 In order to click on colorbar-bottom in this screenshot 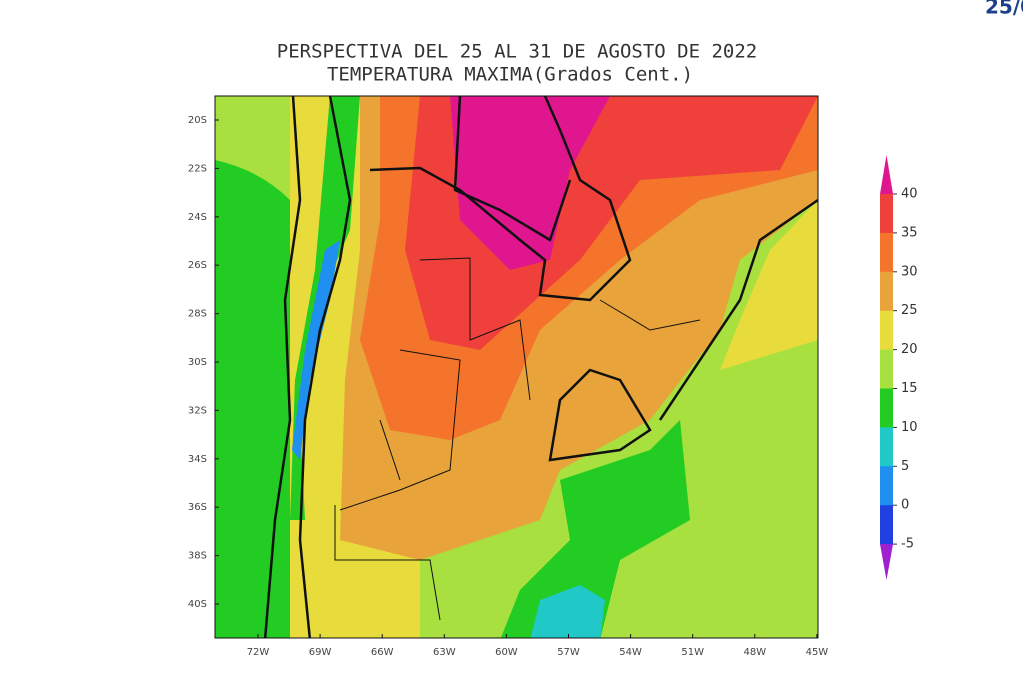, I will do `click(886, 562)`.